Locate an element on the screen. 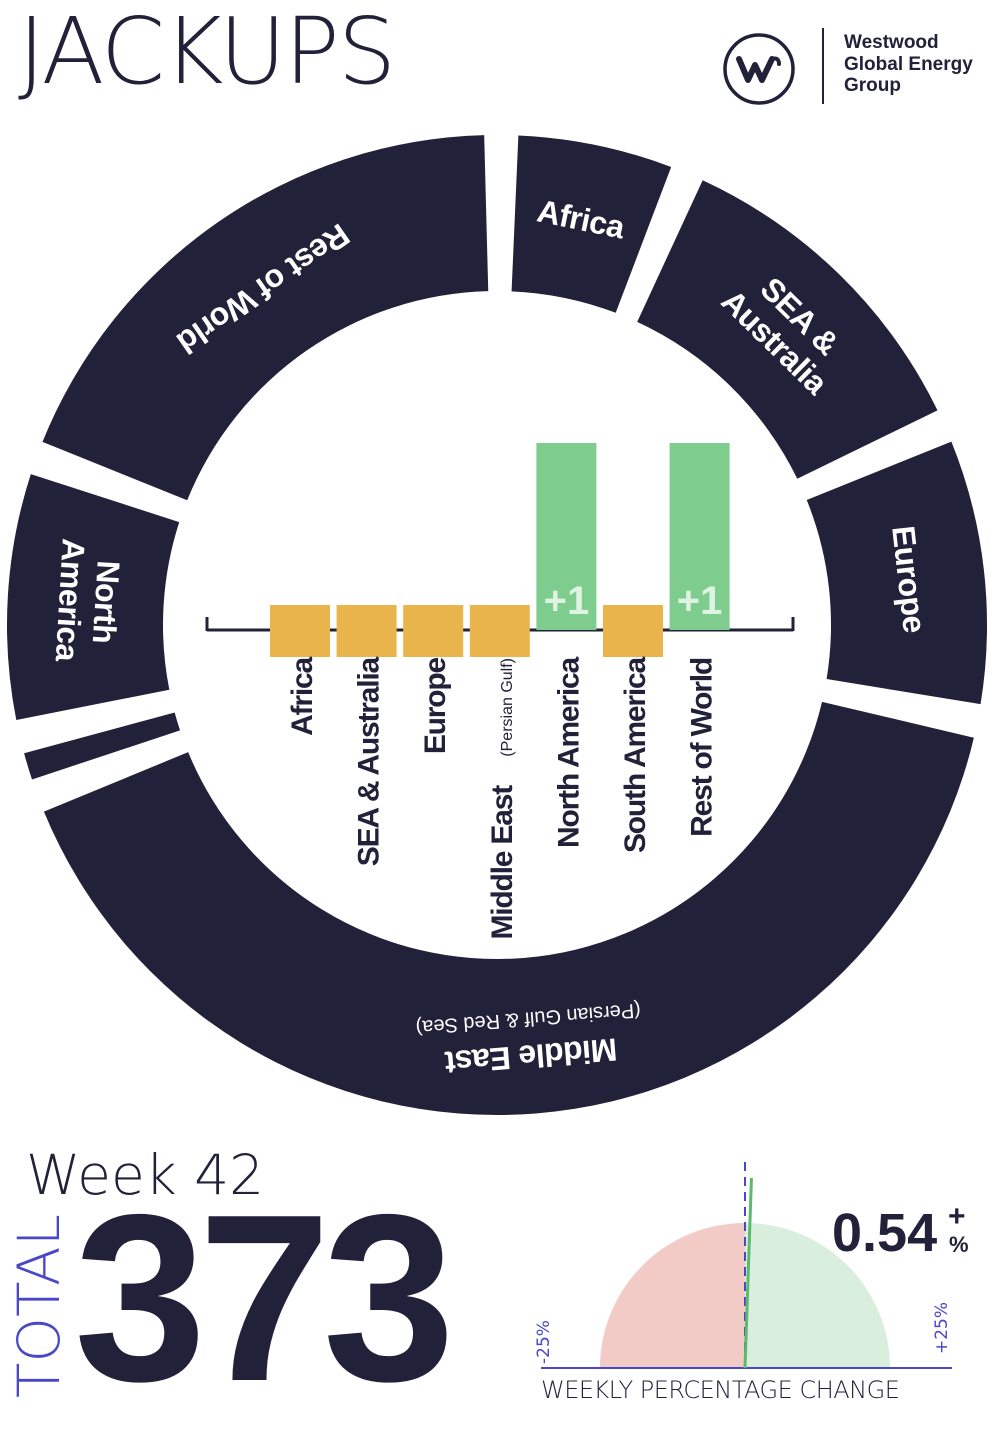 This screenshot has height=1440, width=1000. percentage-change: 0.54 + % is located at coordinates (900, 1232).